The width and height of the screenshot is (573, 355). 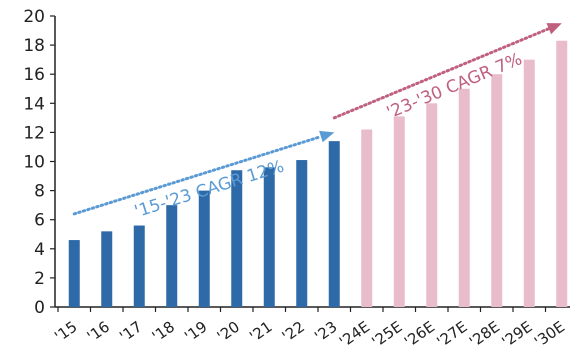 I want to click on x-tick-label: '16, so click(x=98, y=332).